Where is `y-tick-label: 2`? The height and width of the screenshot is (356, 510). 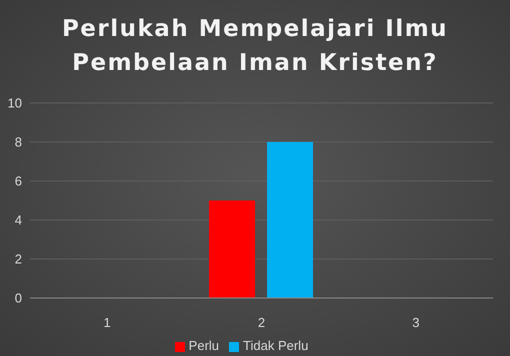 y-tick-label: 2 is located at coordinates (18, 259).